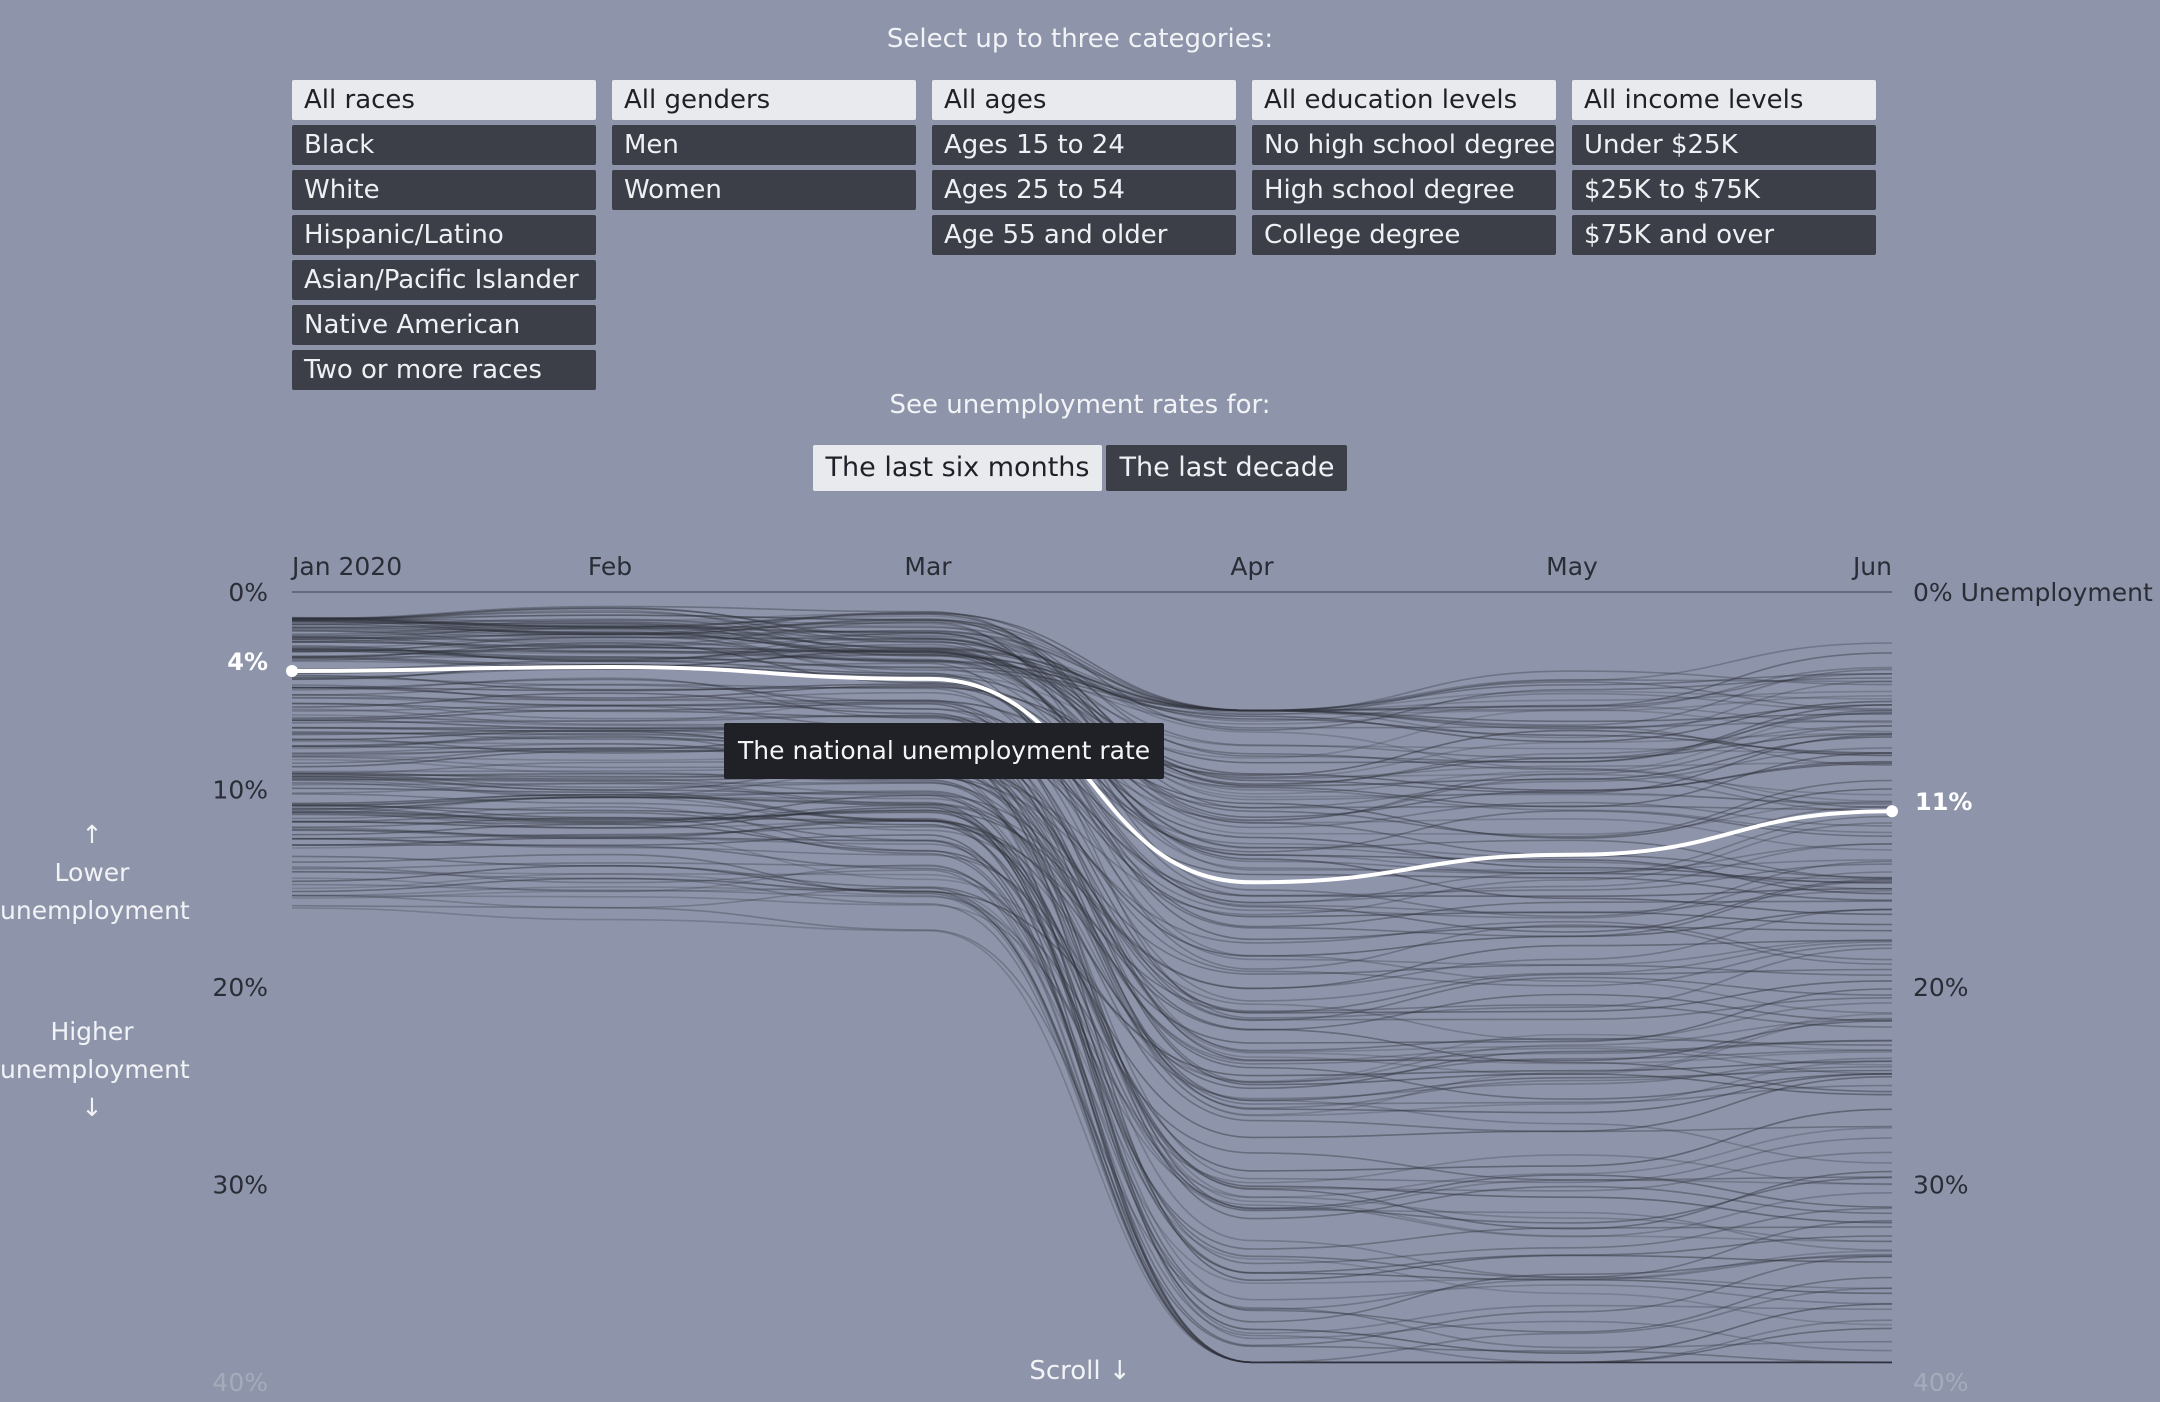  Describe the element at coordinates (1404, 235) in the screenshot. I see `option-college-degree: College degree` at that location.